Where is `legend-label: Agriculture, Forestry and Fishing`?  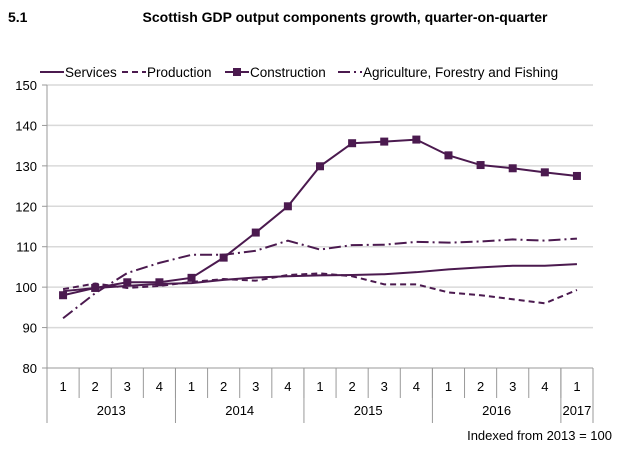
legend-label: Agriculture, Forestry and Fishing is located at coordinates (460, 72).